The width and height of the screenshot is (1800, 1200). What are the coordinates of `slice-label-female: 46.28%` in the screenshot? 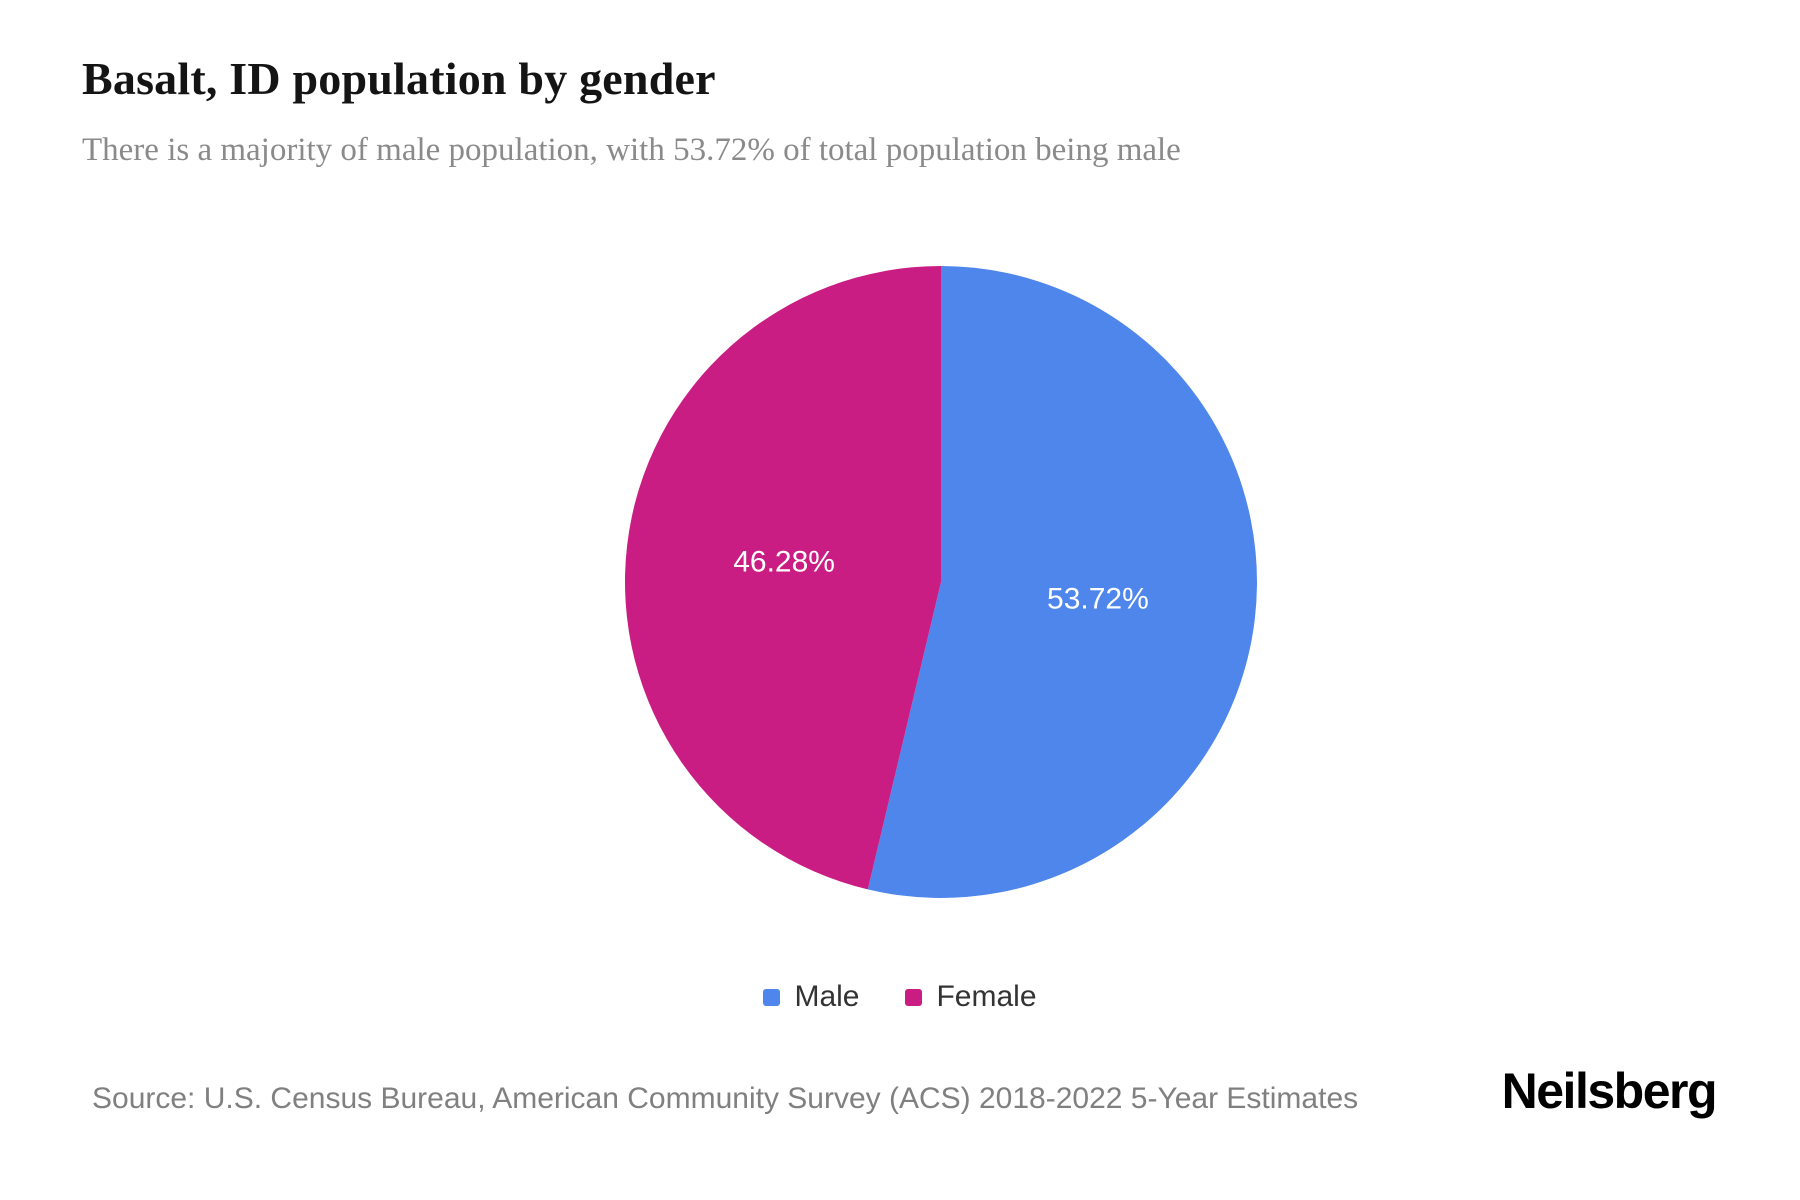 It's located at (784, 562).